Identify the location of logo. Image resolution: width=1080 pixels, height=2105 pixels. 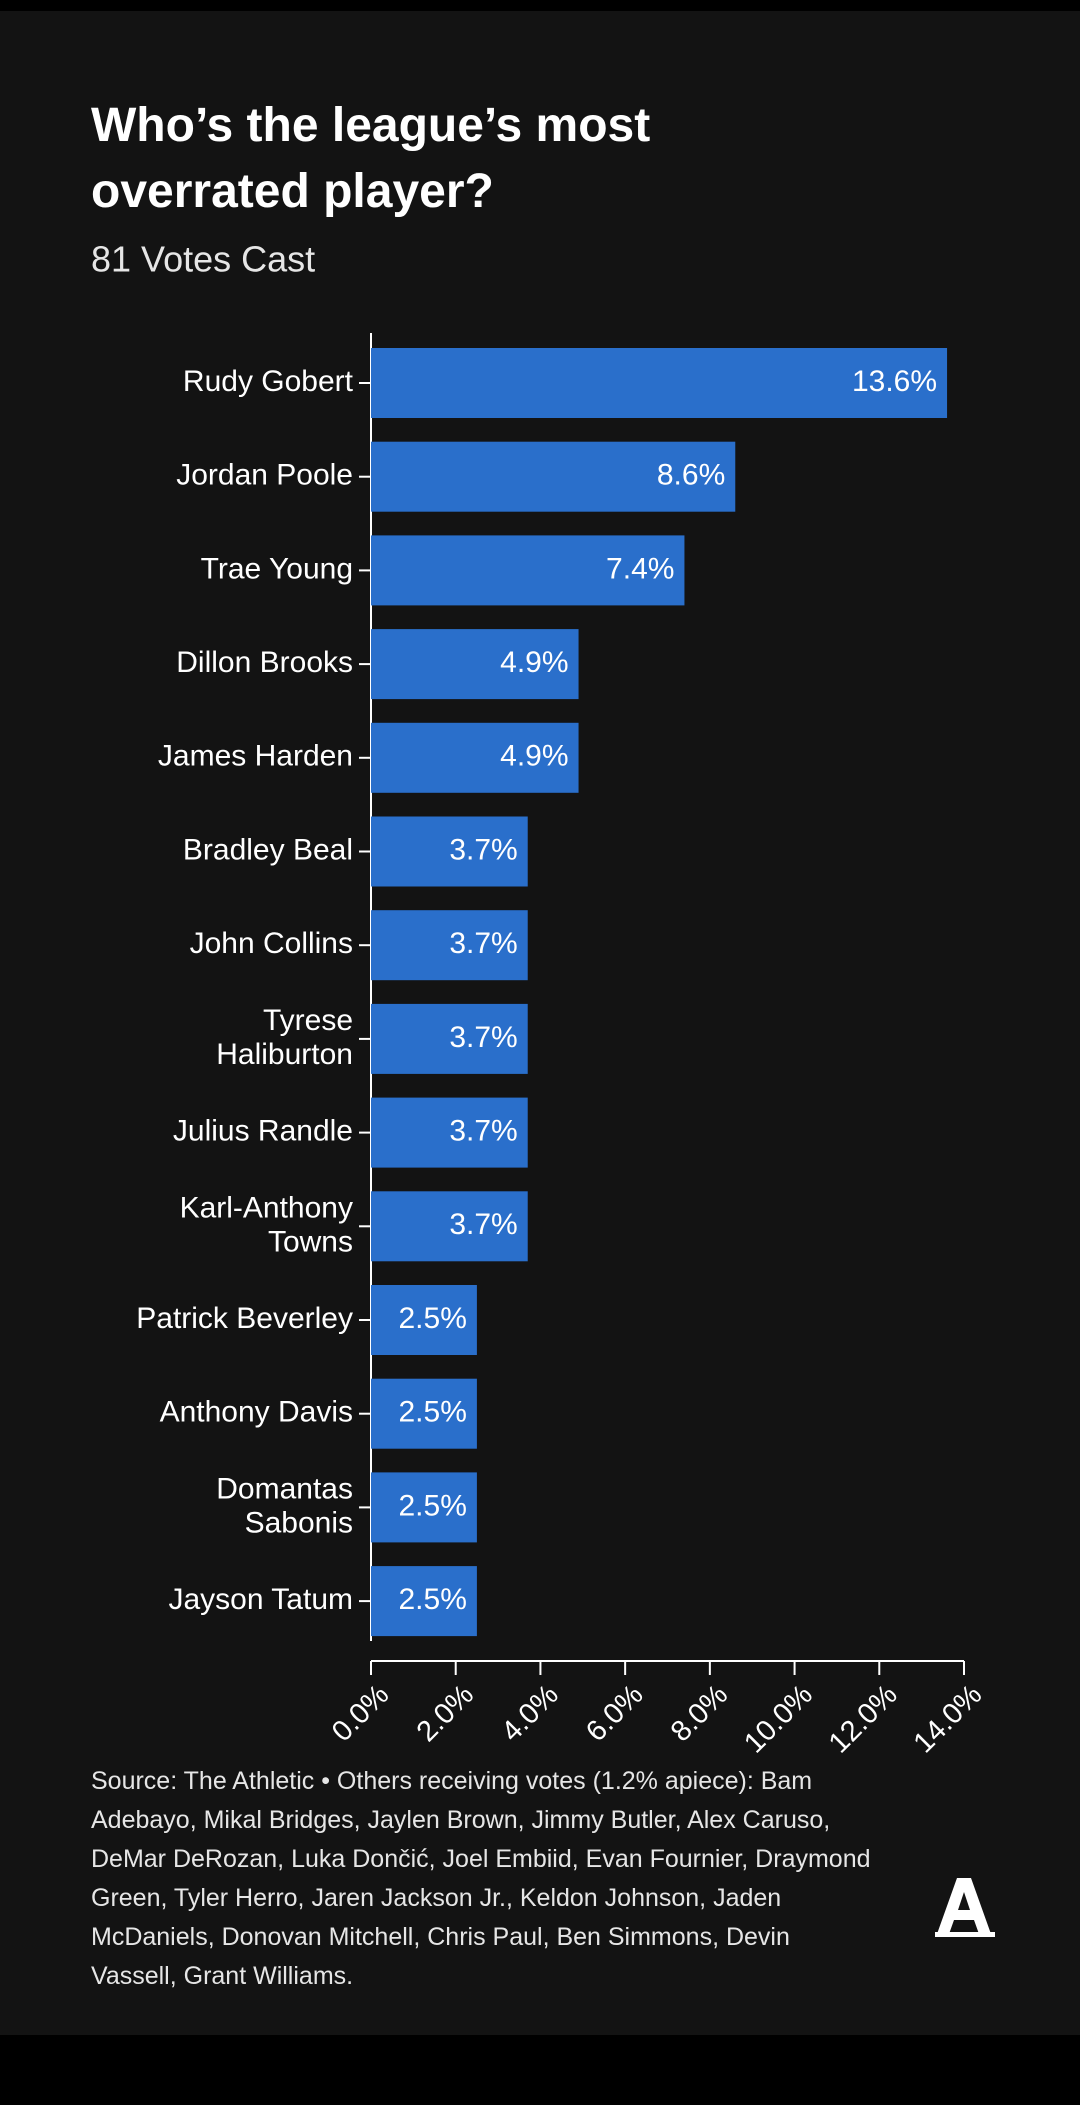
(965, 1907).